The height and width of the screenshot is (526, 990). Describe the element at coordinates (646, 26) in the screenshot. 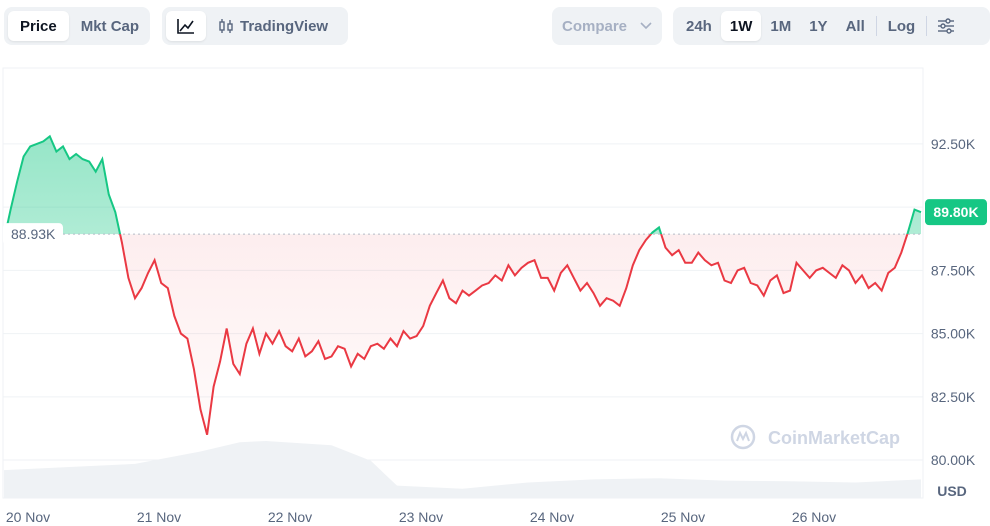

I see `chevron-down-icon` at that location.